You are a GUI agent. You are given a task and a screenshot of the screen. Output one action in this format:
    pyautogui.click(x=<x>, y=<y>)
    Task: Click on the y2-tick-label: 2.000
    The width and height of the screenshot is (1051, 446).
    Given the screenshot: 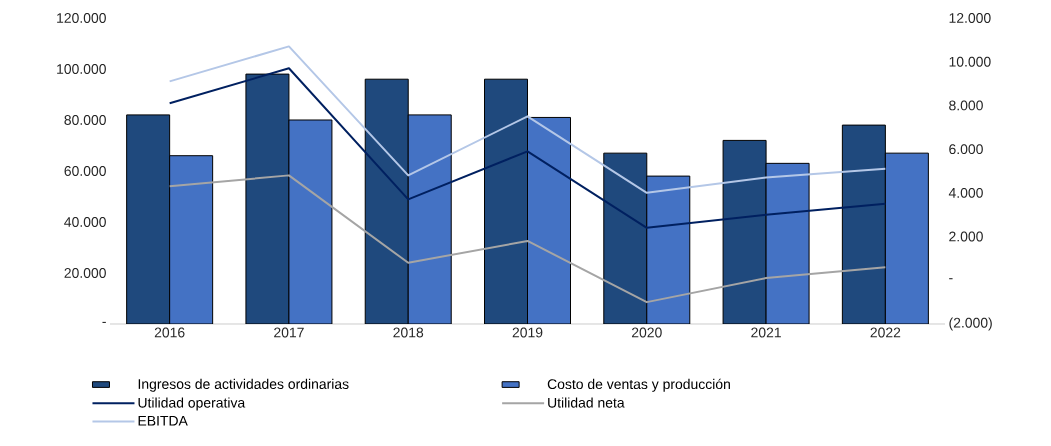 What is the action you would take?
    pyautogui.click(x=966, y=236)
    